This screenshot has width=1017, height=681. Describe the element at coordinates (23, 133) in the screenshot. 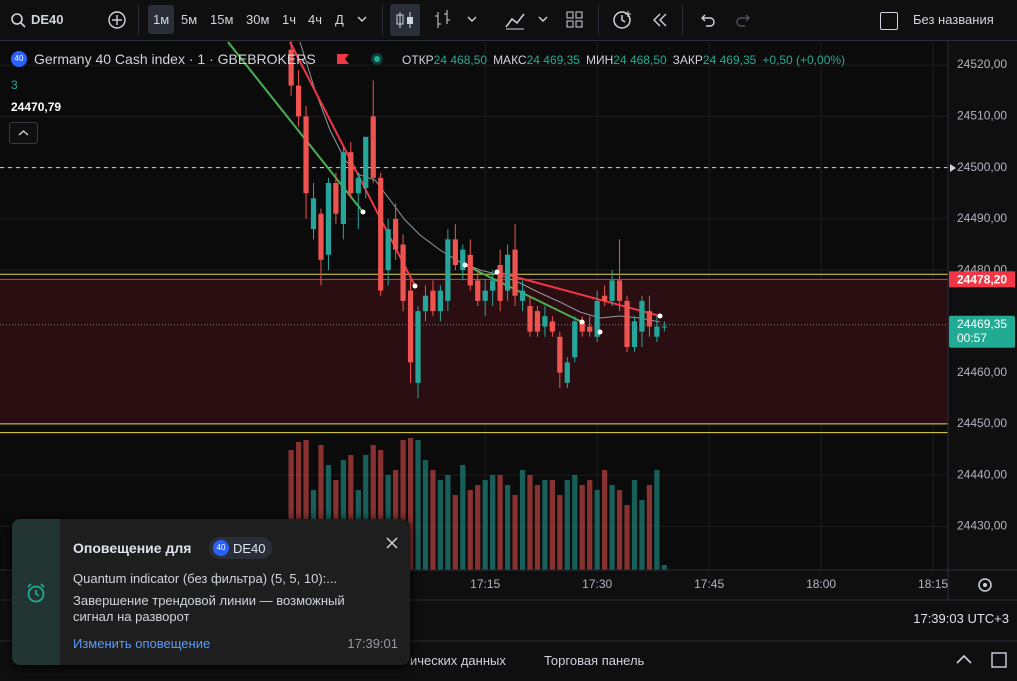

I see `collapse-button` at that location.